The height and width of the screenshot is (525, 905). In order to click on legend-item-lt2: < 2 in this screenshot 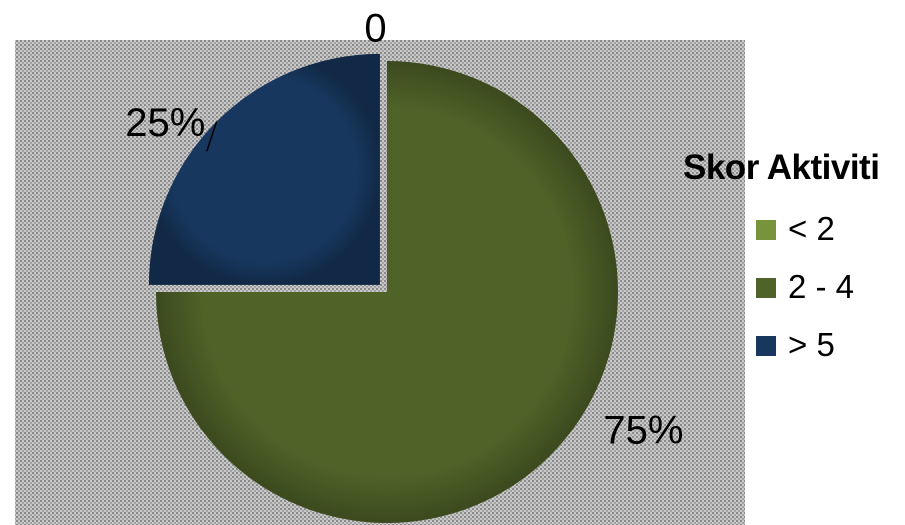, I will do `click(781, 229)`.